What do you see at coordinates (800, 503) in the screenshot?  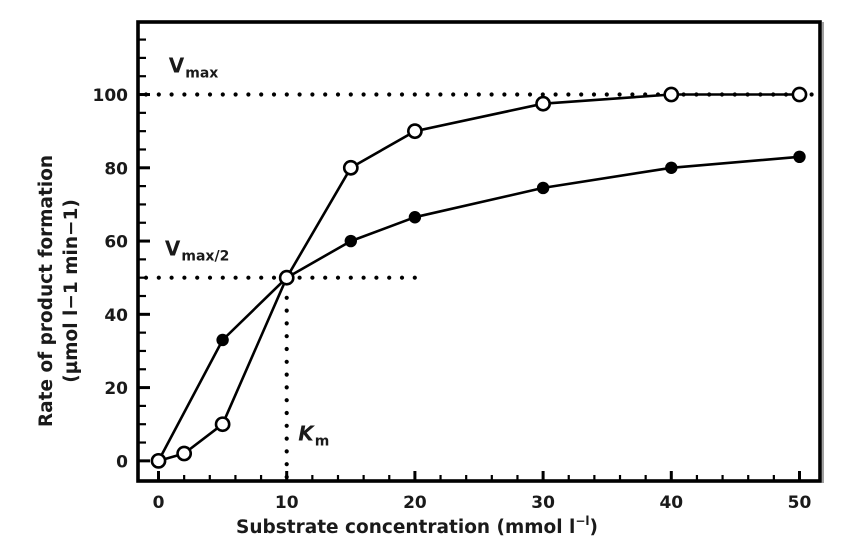 I see `x-tick-label: 50` at bounding box center [800, 503].